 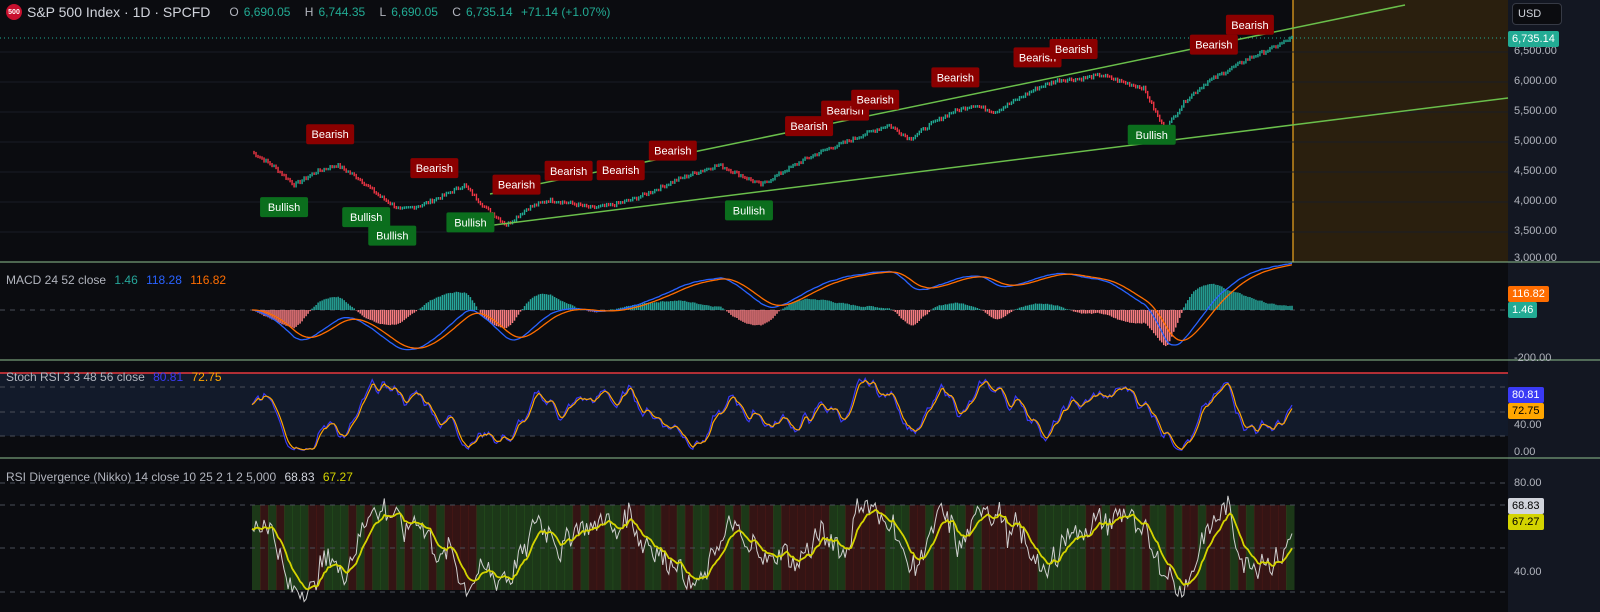 What do you see at coordinates (1528, 294) in the screenshot?
I see `macd-signal-tag: 116.82` at bounding box center [1528, 294].